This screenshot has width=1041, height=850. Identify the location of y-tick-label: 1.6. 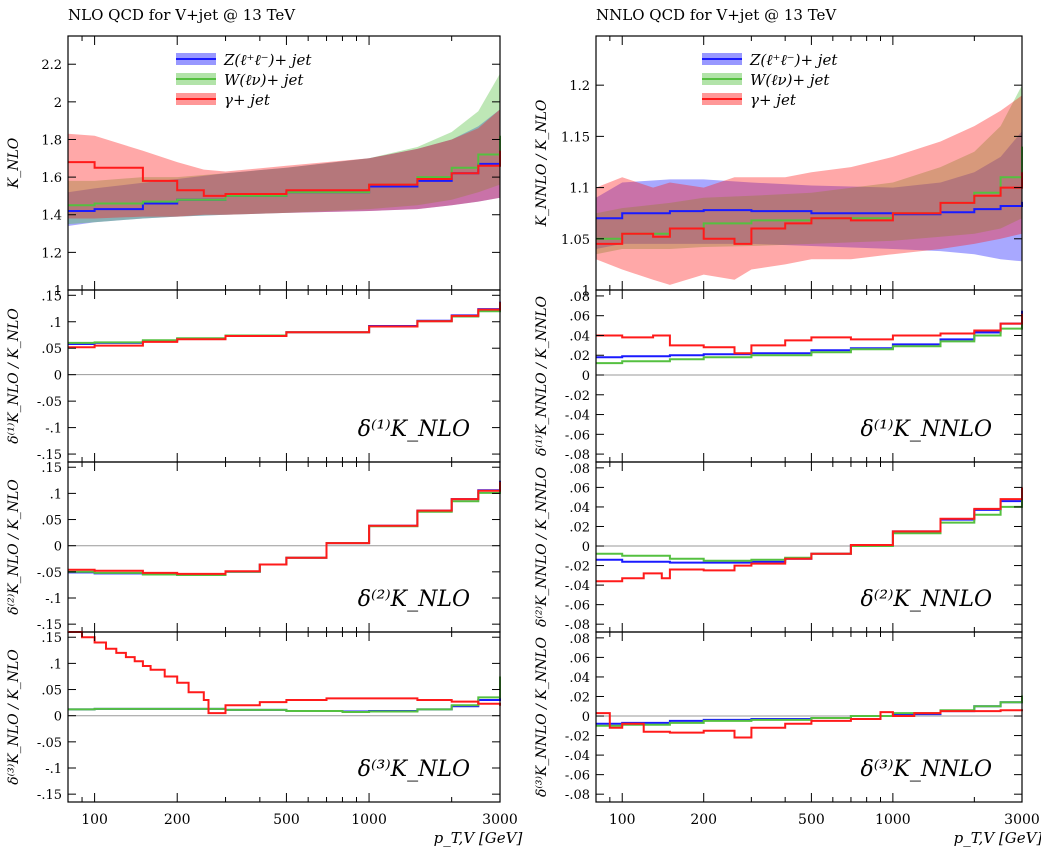
(51, 178).